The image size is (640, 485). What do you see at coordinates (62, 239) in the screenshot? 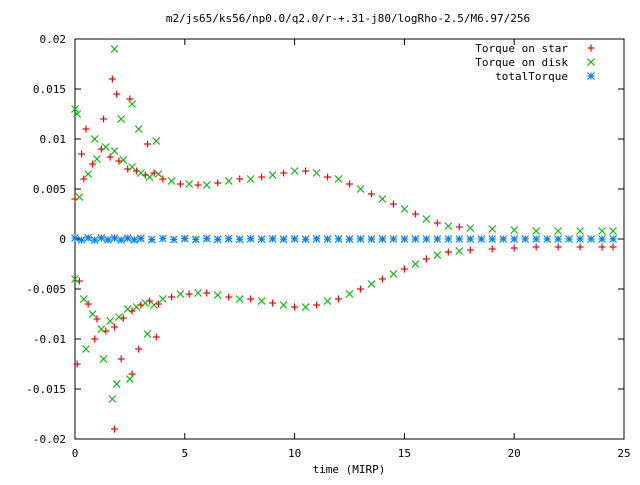
I see `y-tick-label: 0` at bounding box center [62, 239].